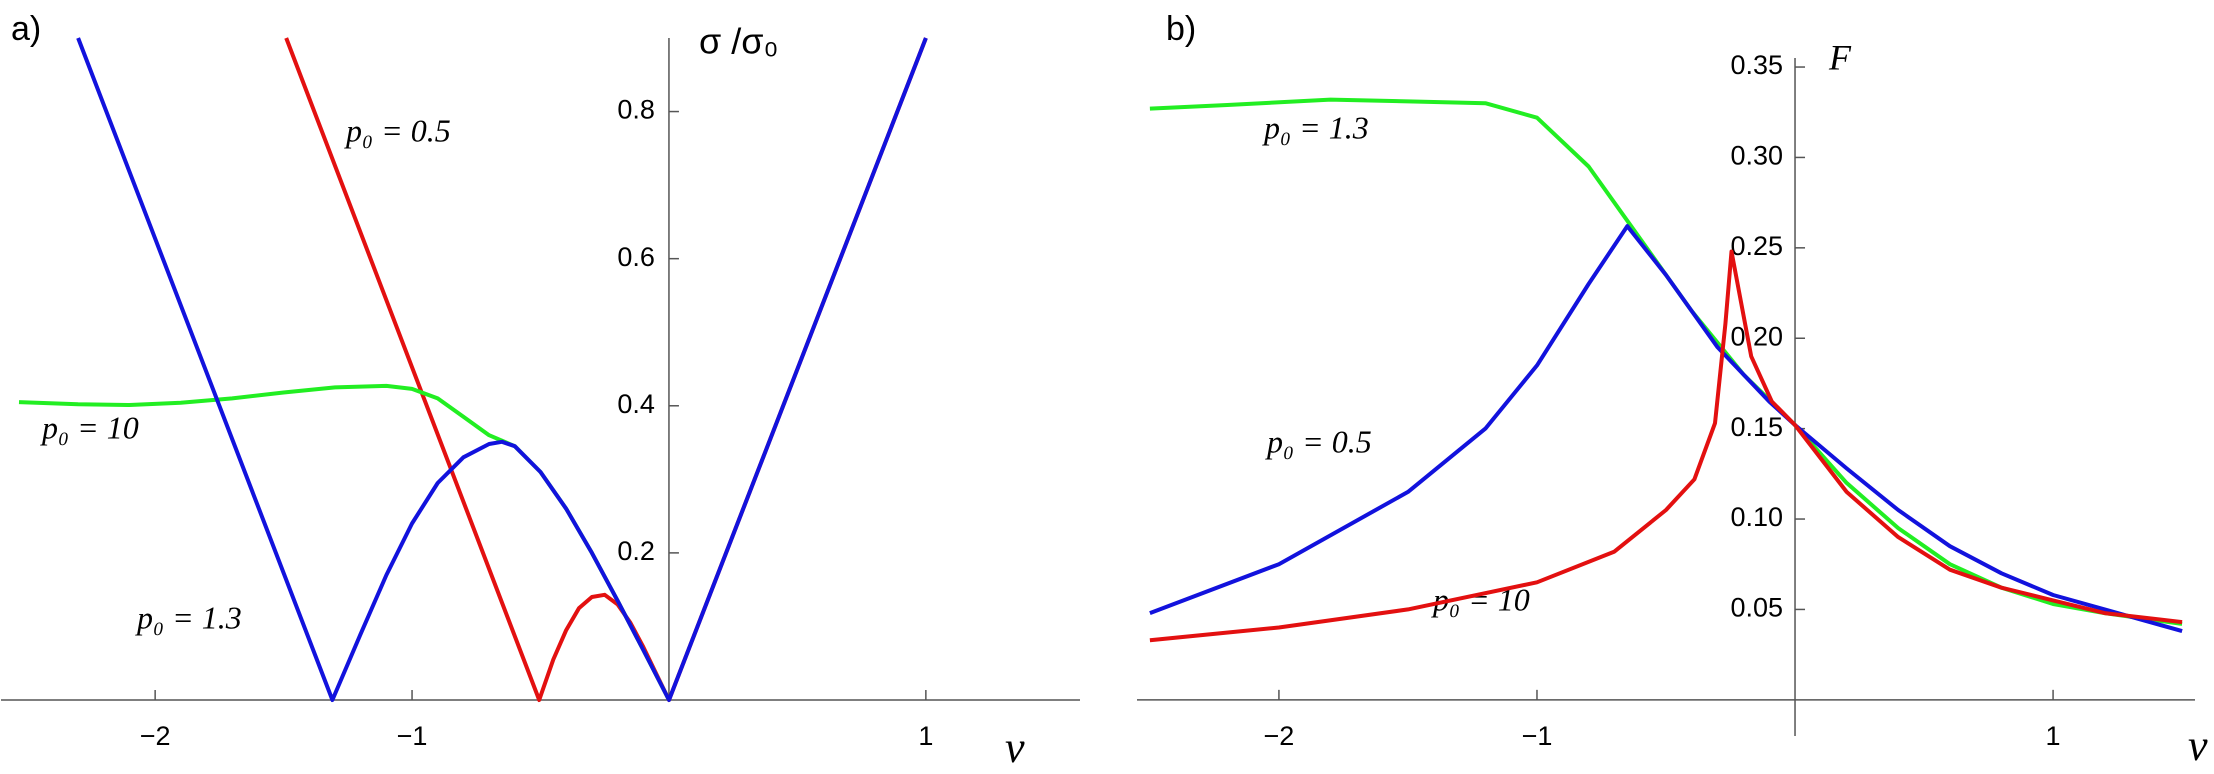 The image size is (2214, 774). What do you see at coordinates (1756, 65) in the screenshot?
I see `y-tick-label: 0.35` at bounding box center [1756, 65].